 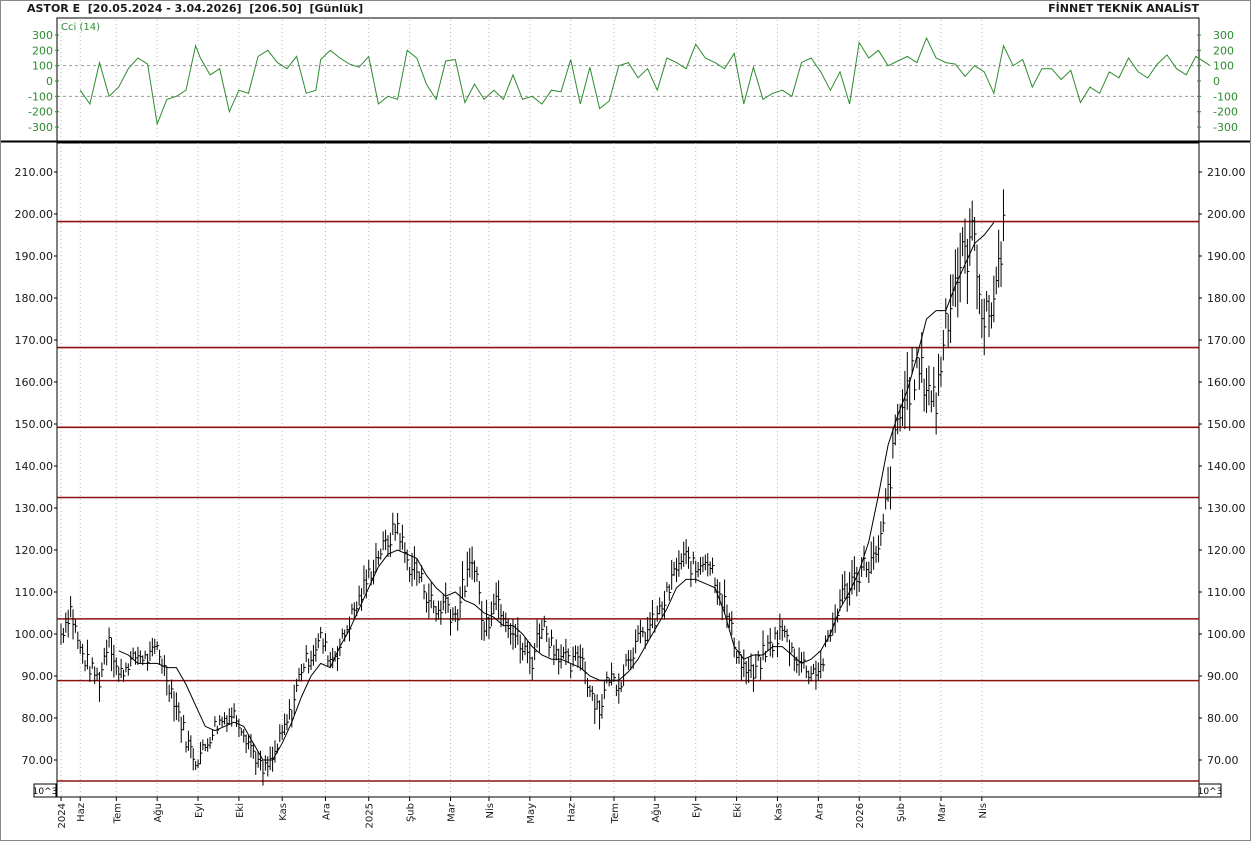 I want to click on price-tick-label-left: 120.00, so click(x=34, y=550).